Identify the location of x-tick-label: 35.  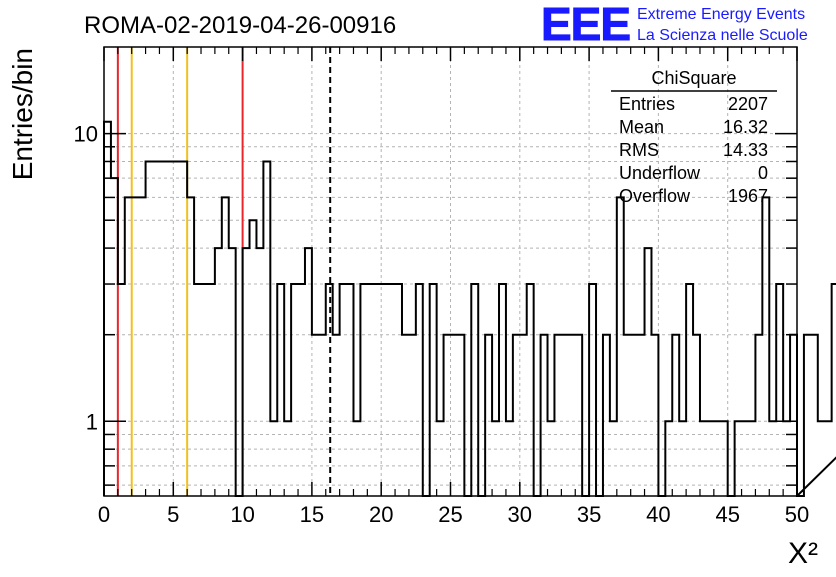
(589, 514).